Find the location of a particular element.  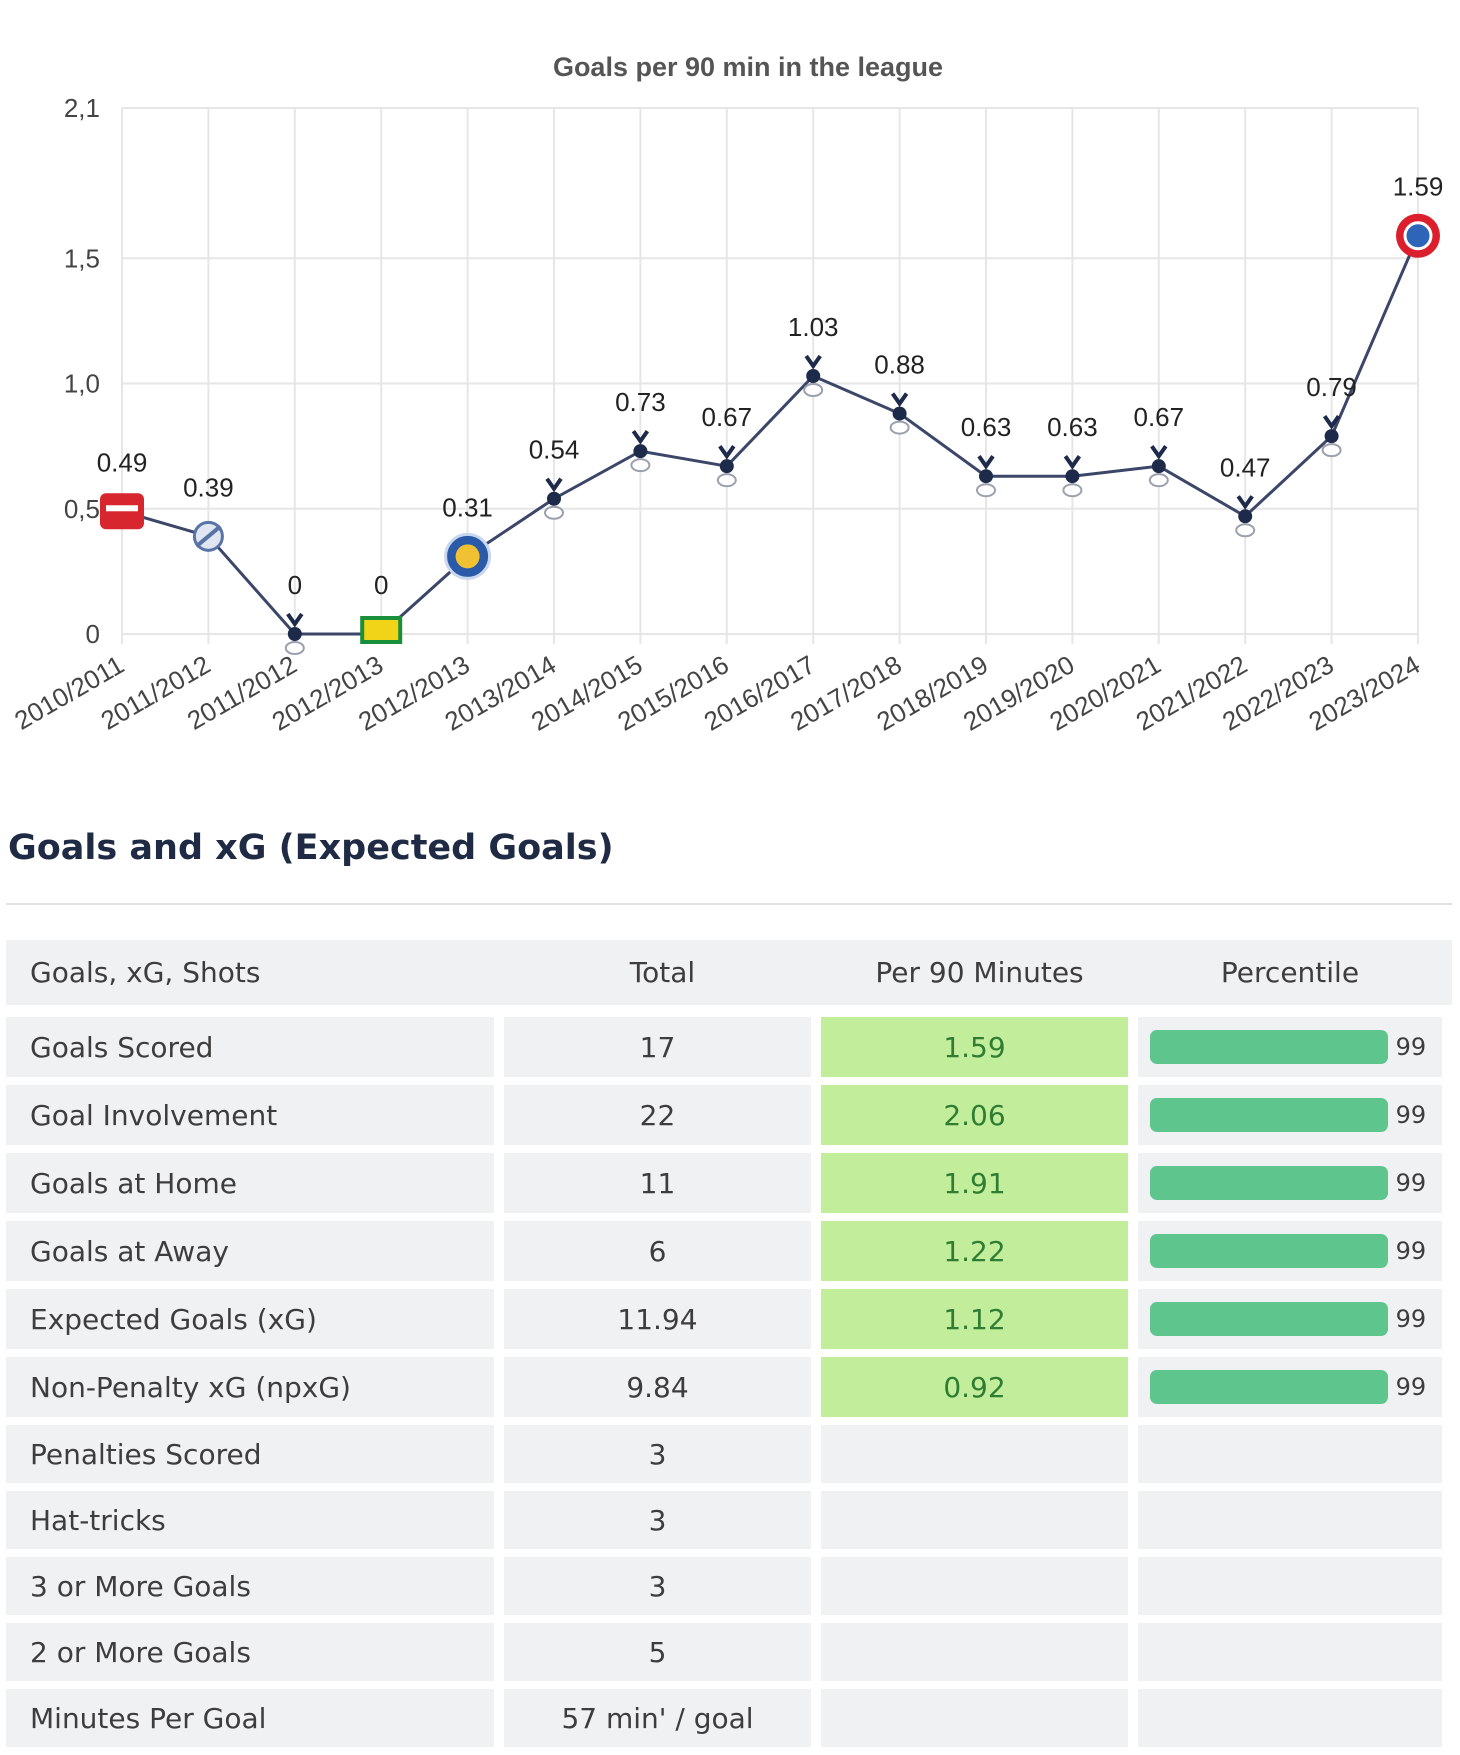

table-row: 2 or More Goals 5 is located at coordinates (729, 1652).